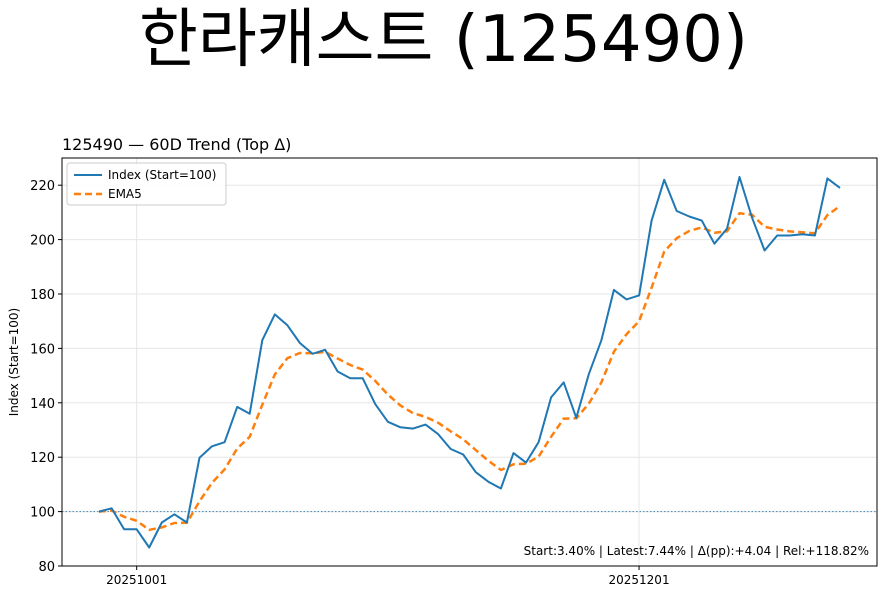 Image resolution: width=887 pixels, height=603 pixels. What do you see at coordinates (42, 295) in the screenshot?
I see `y-tick-label: 180` at bounding box center [42, 295].